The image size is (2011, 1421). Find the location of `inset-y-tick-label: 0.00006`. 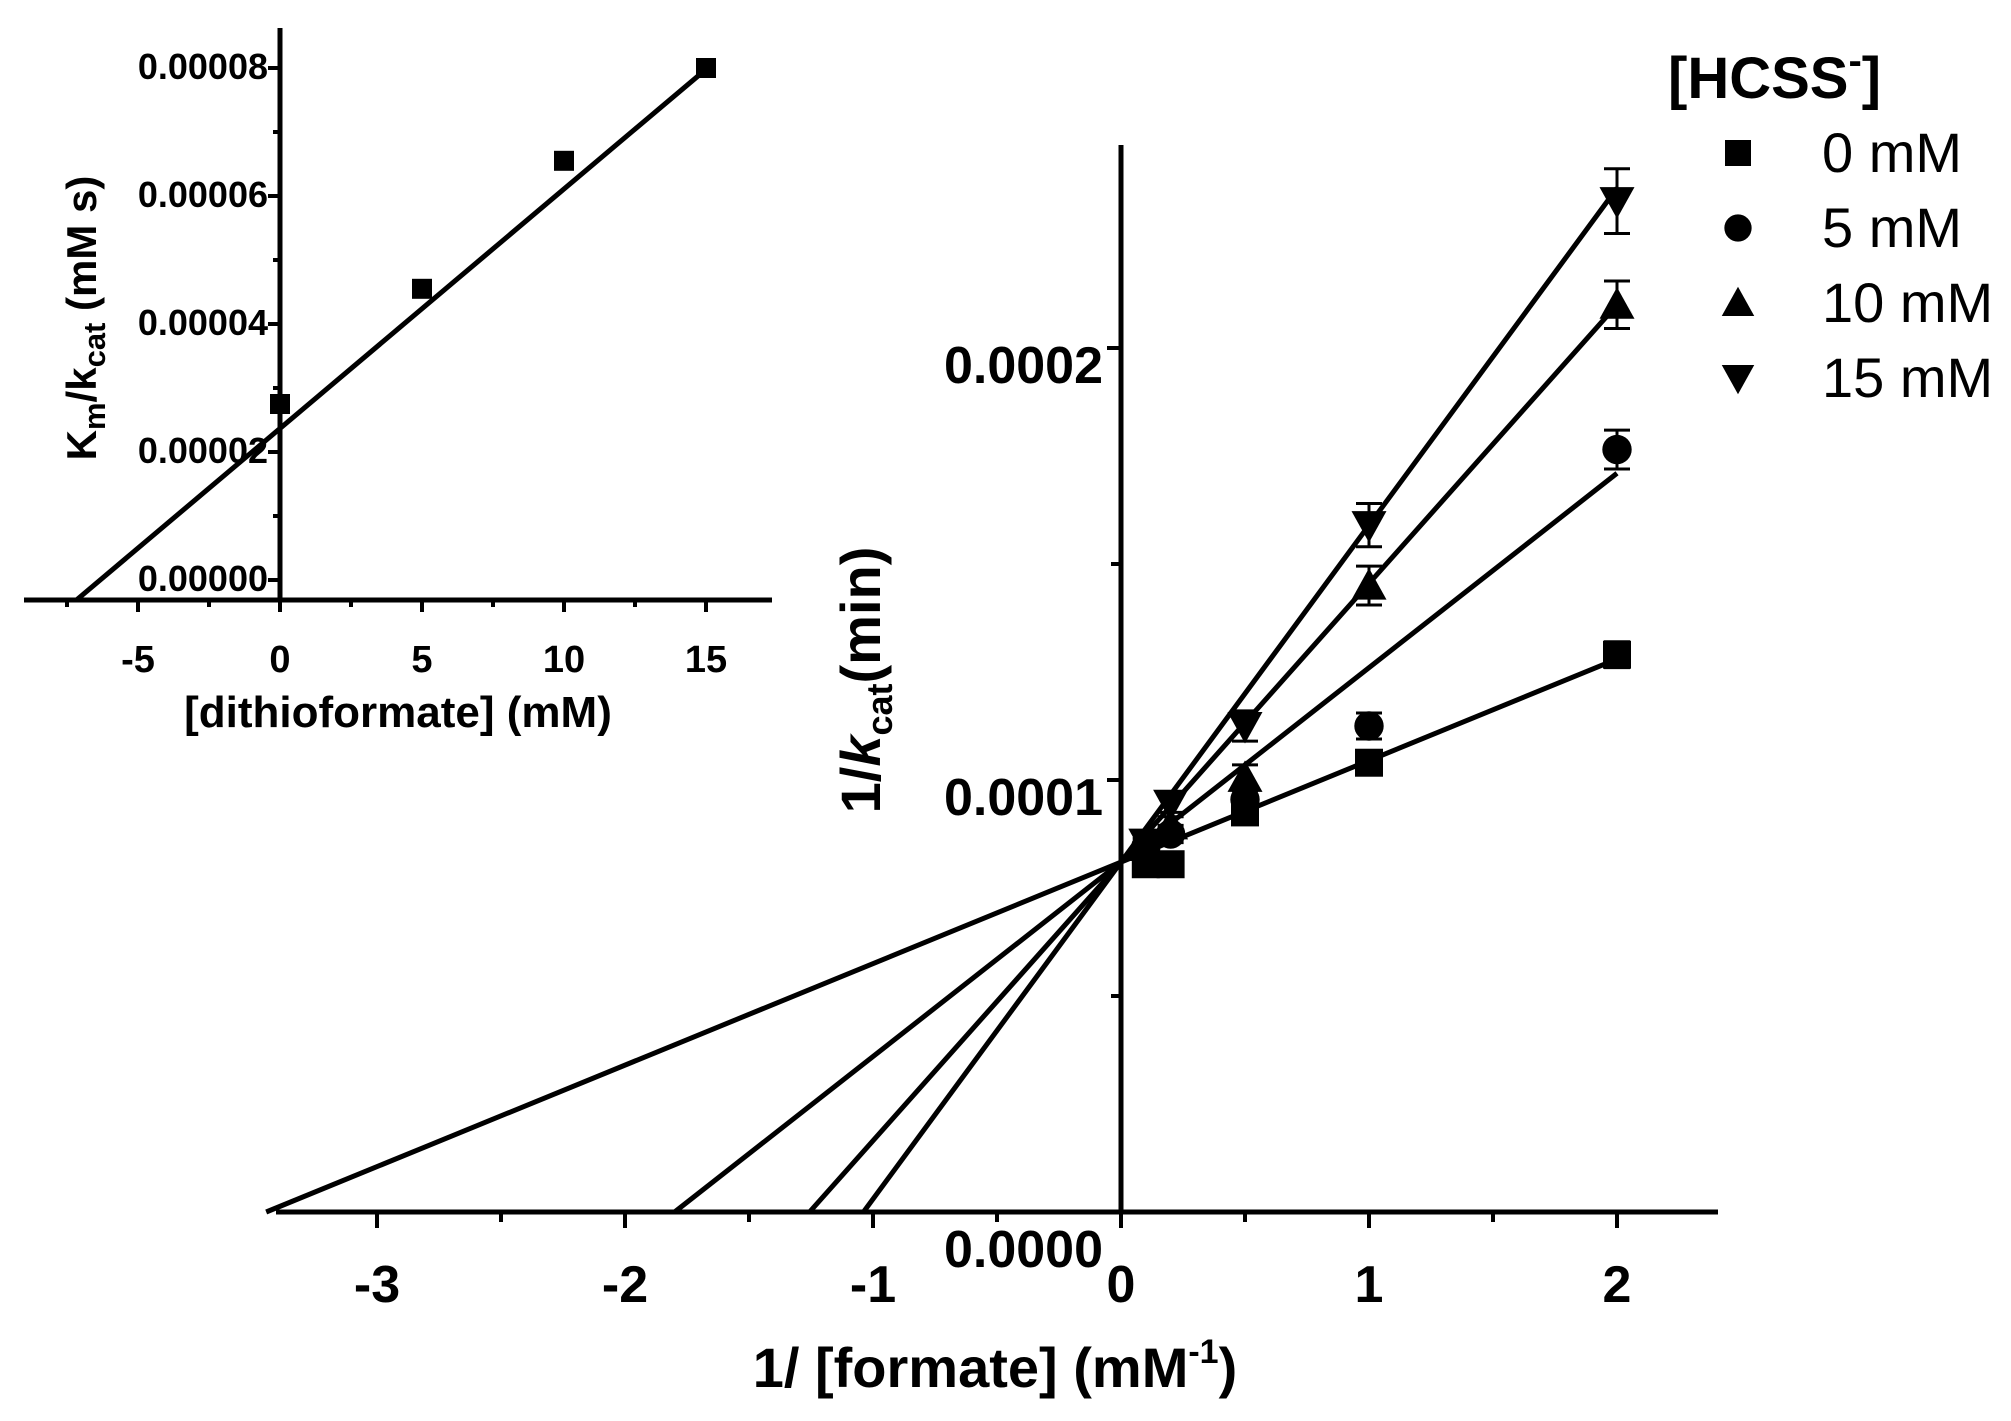

inset-y-tick-label: 0.00006 is located at coordinates (203, 194).